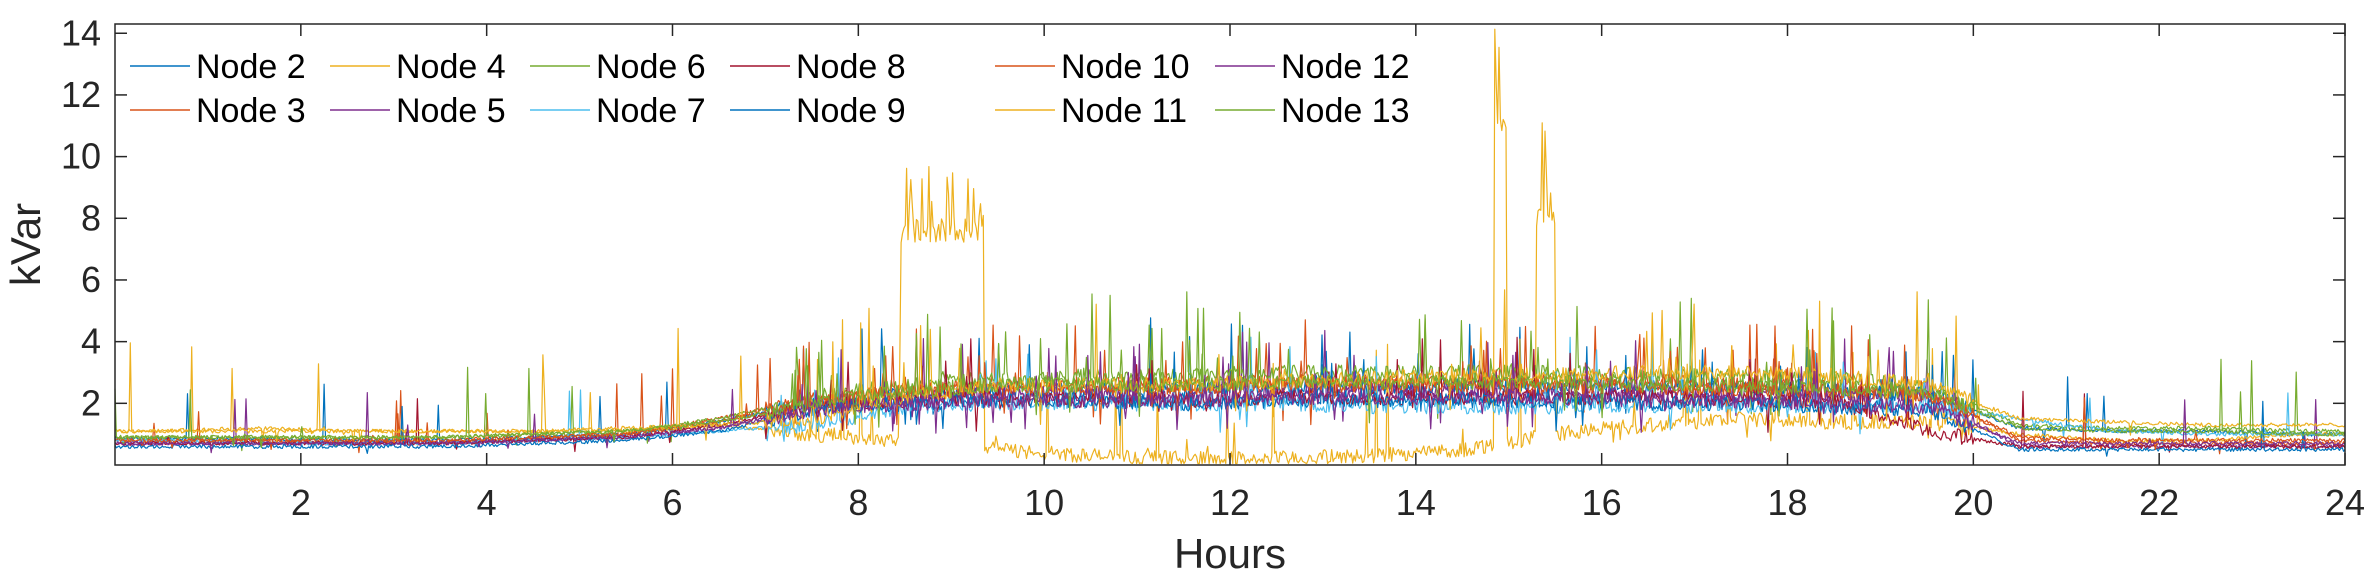 Image resolution: width=2375 pixels, height=575 pixels. What do you see at coordinates (91, 341) in the screenshot?
I see `y-tick-label: 4` at bounding box center [91, 341].